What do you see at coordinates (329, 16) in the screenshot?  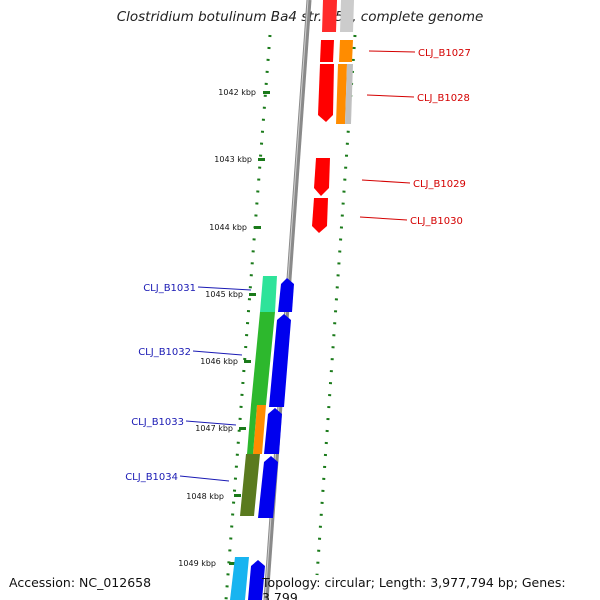 I see `gene-arrow-red` at bounding box center [329, 16].